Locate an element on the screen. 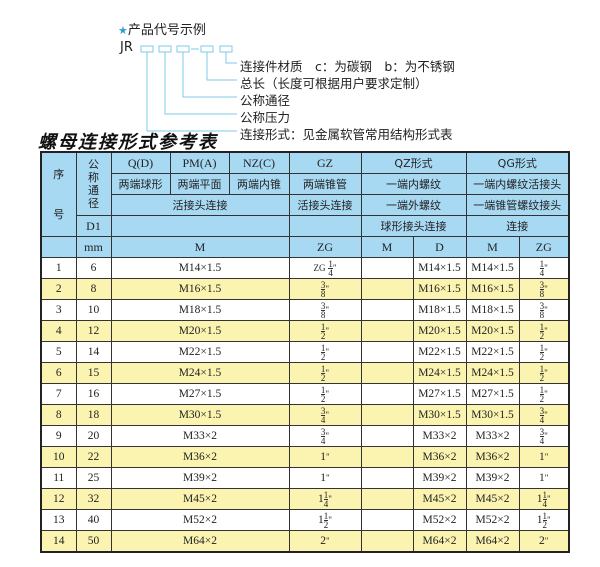 The width and height of the screenshot is (600, 567). row-qg-m: M64×2 is located at coordinates (492, 541).